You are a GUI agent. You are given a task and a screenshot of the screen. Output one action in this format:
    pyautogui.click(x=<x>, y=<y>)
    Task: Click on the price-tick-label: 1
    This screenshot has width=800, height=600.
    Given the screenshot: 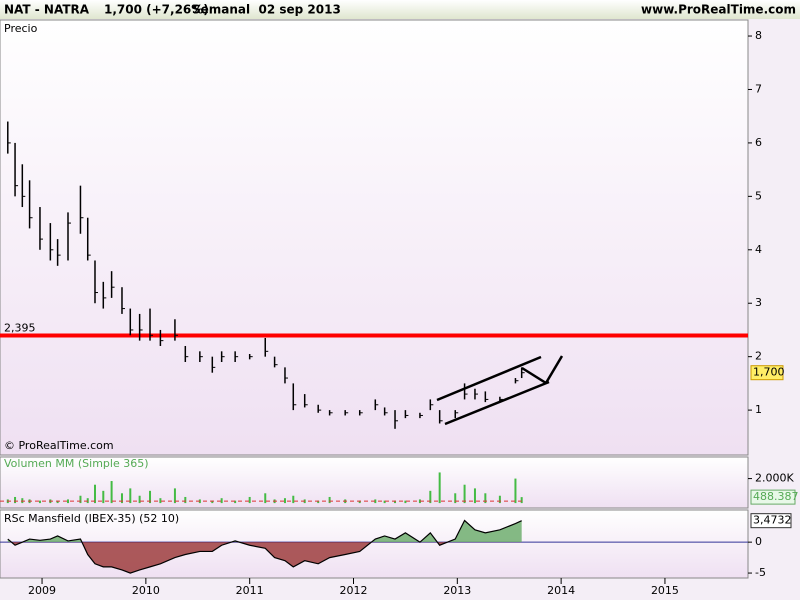 What is the action you would take?
    pyautogui.click(x=758, y=409)
    